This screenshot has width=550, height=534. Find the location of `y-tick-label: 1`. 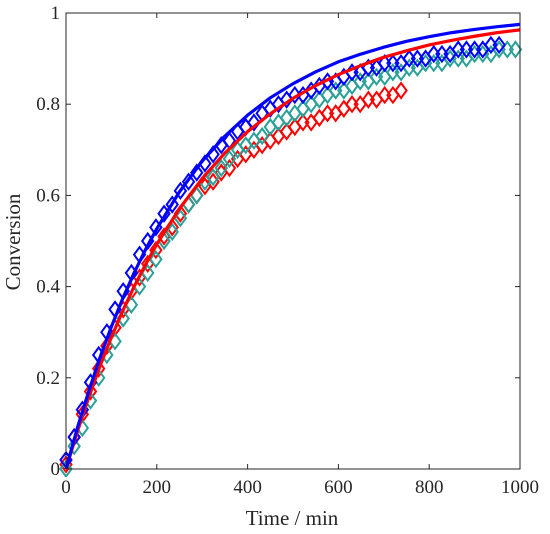

y-tick-label: 1 is located at coordinates (56, 13).